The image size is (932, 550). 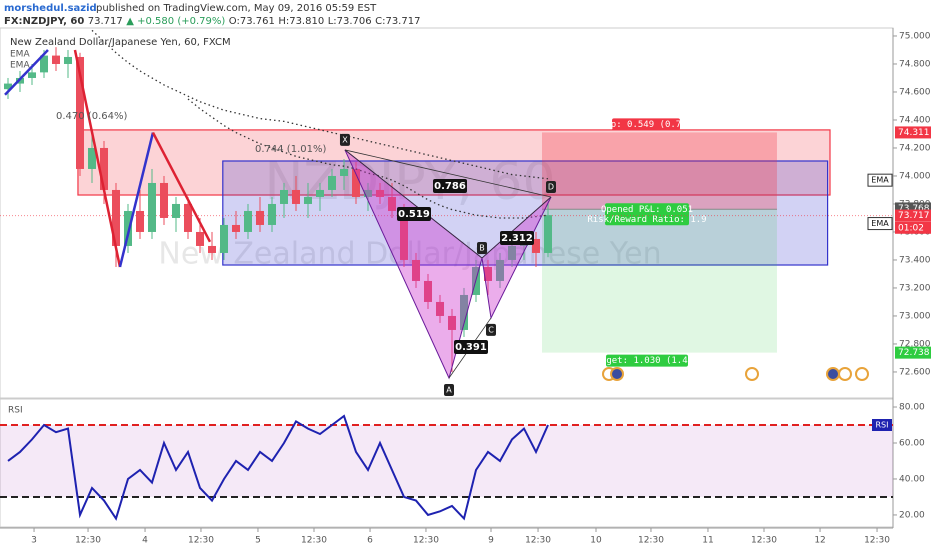 I want to click on rsi-tick-label: 40.00, so click(x=912, y=479).